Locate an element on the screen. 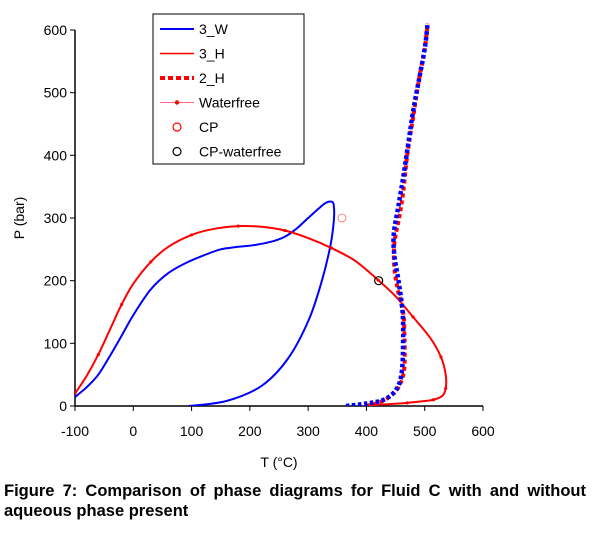 The height and width of the screenshot is (546, 600). legend-label: 3_W is located at coordinates (214, 29).